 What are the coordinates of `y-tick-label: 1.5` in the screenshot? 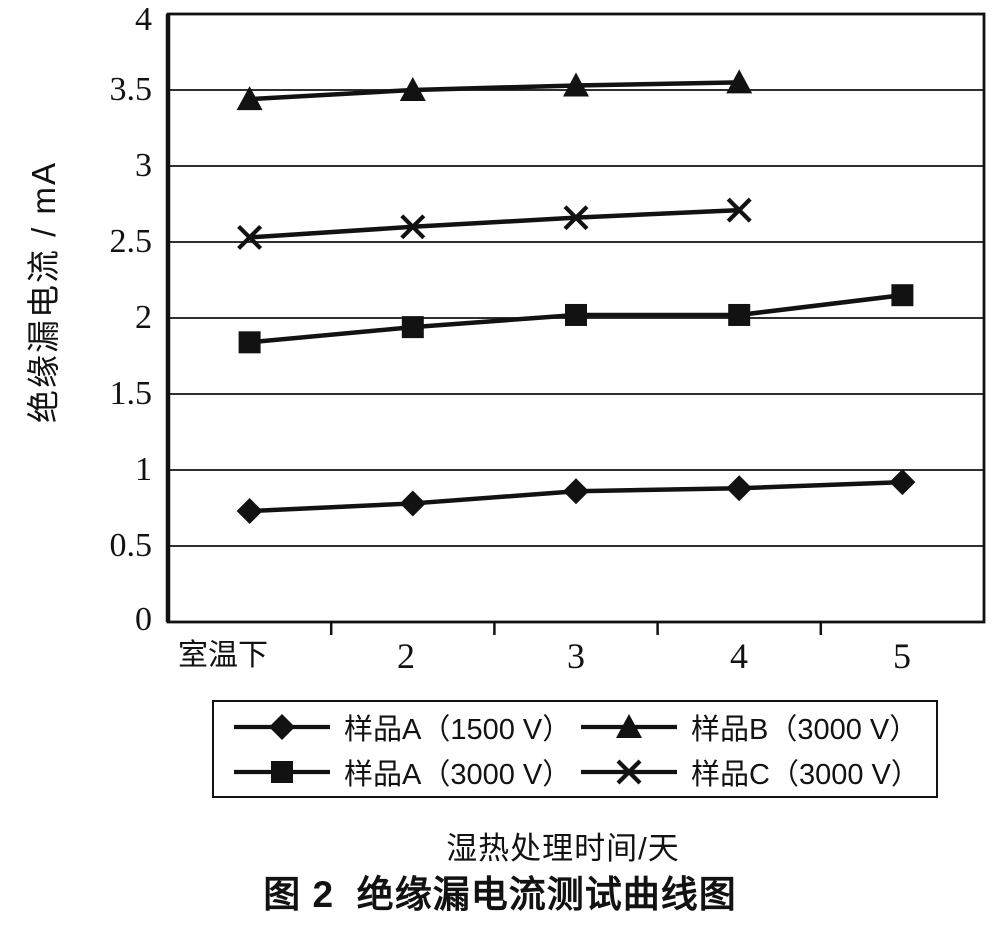 It's located at (131, 393).